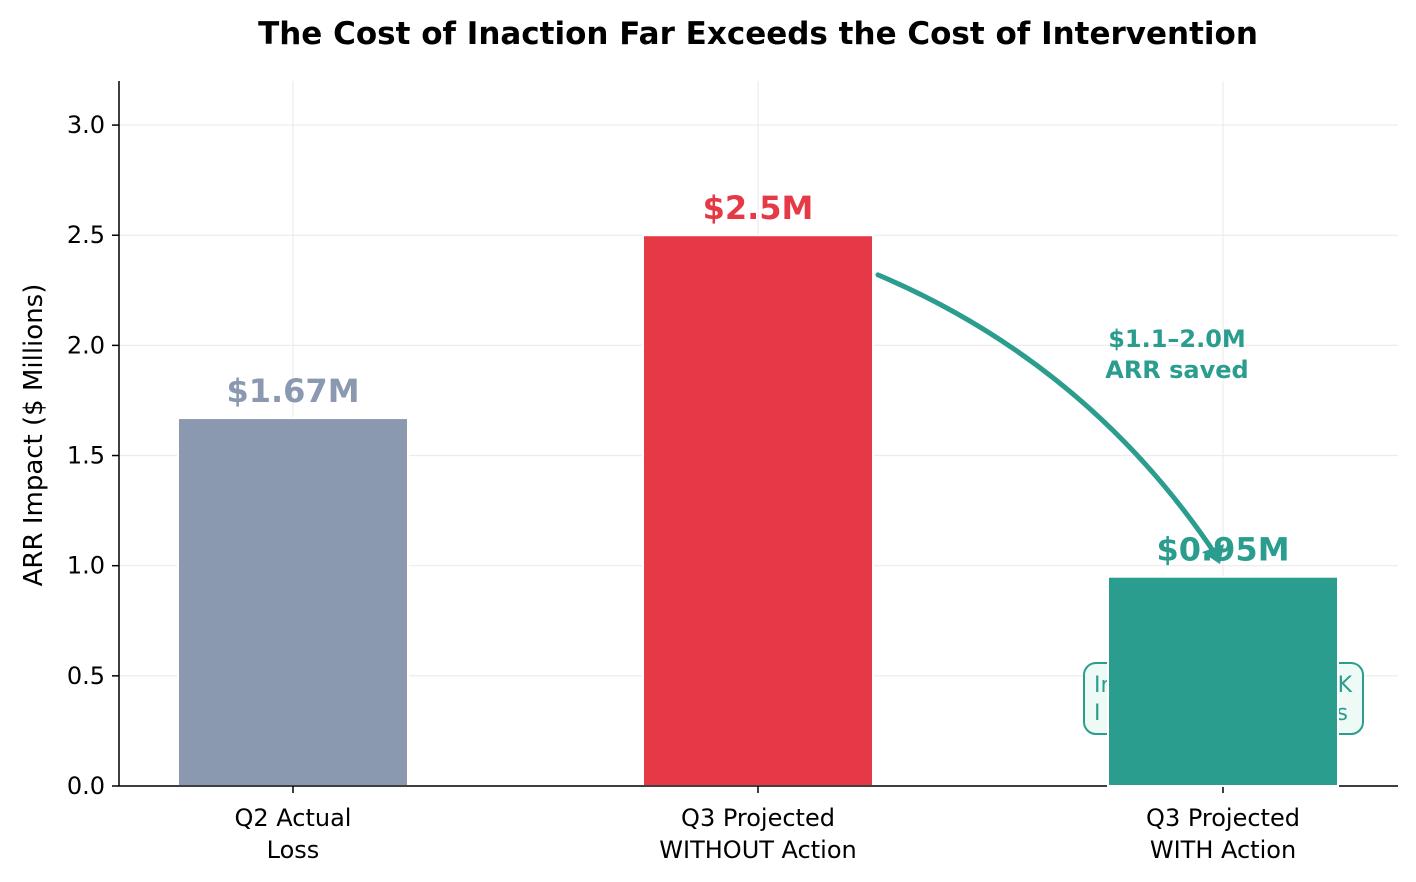 The height and width of the screenshot is (882, 1416). I want to click on arrow-head, so click(1213, 554).